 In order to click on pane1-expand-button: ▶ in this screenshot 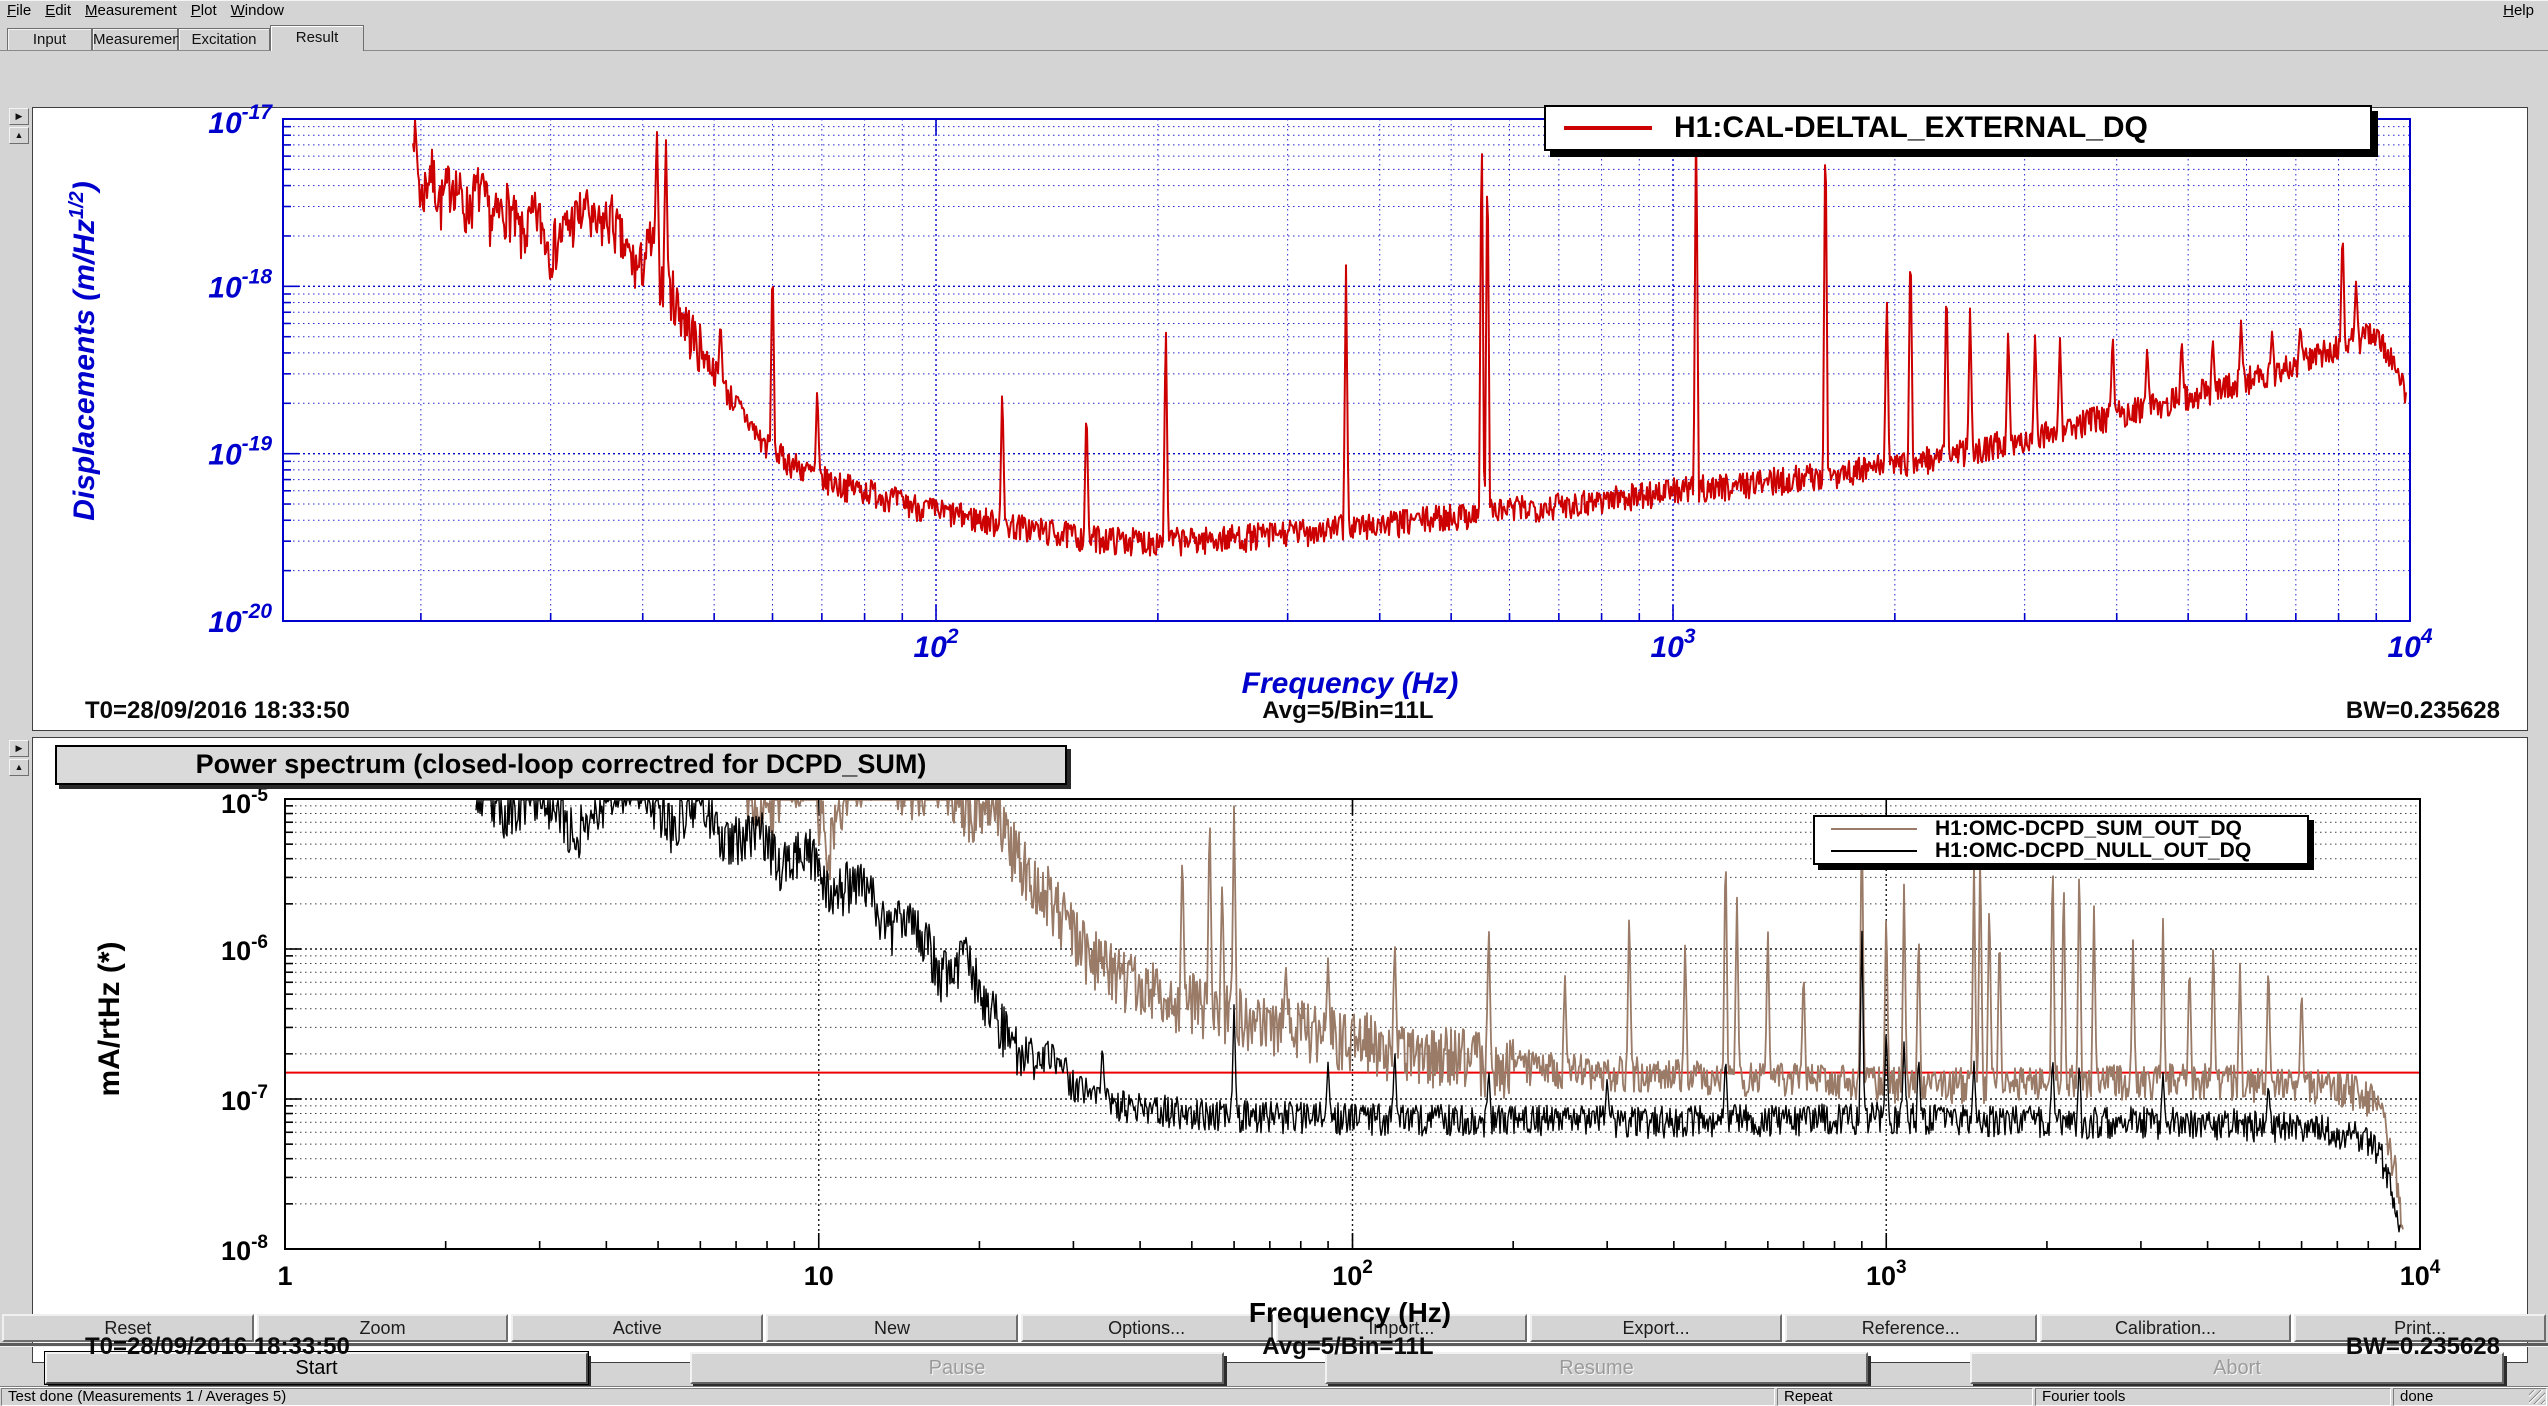, I will do `click(19, 116)`.